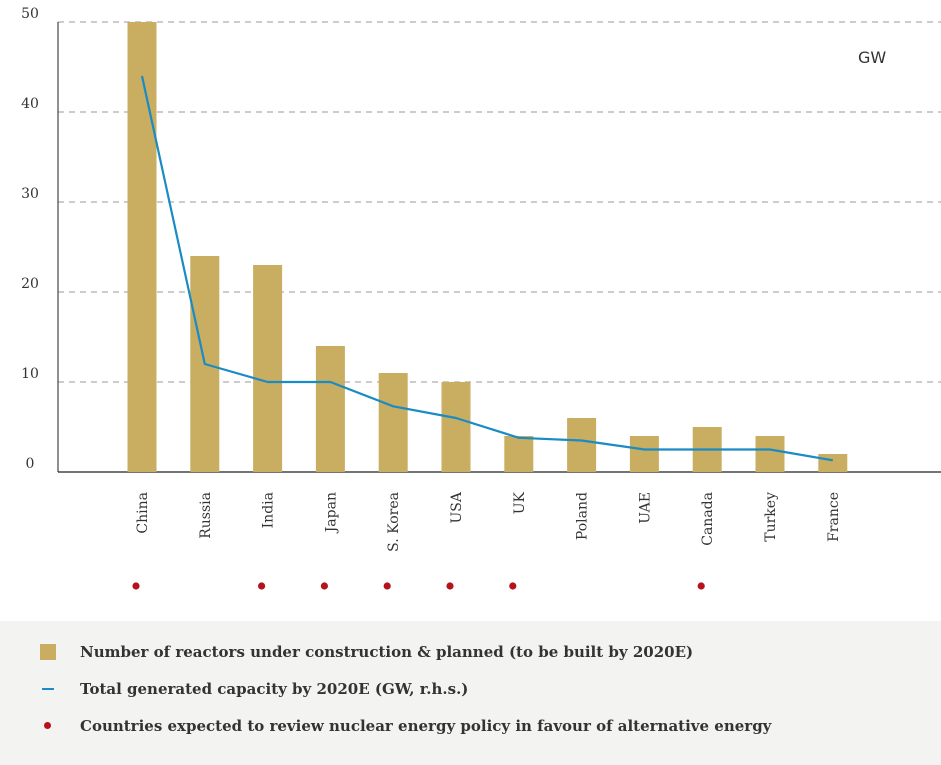 The image size is (941, 765). Describe the element at coordinates (457, 507) in the screenshot. I see `category-label: USA` at that location.